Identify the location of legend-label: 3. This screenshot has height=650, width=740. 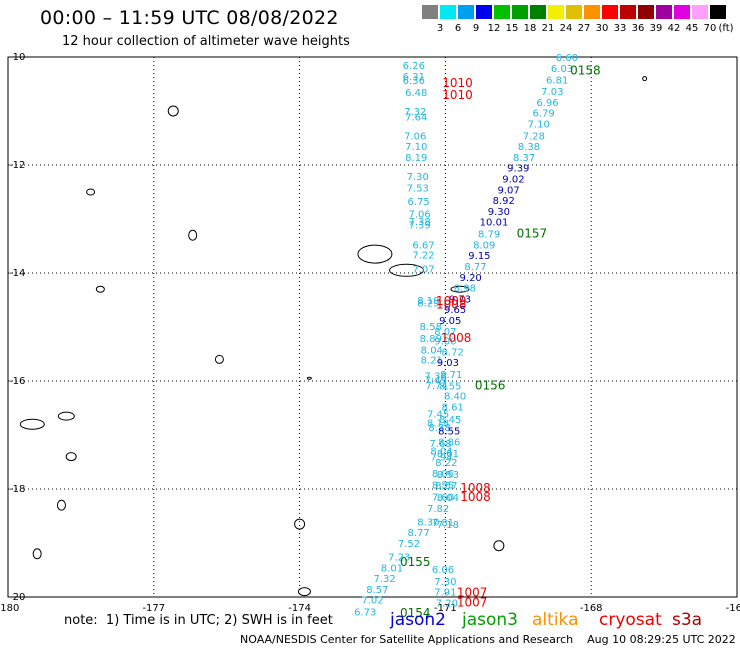
(440, 28).